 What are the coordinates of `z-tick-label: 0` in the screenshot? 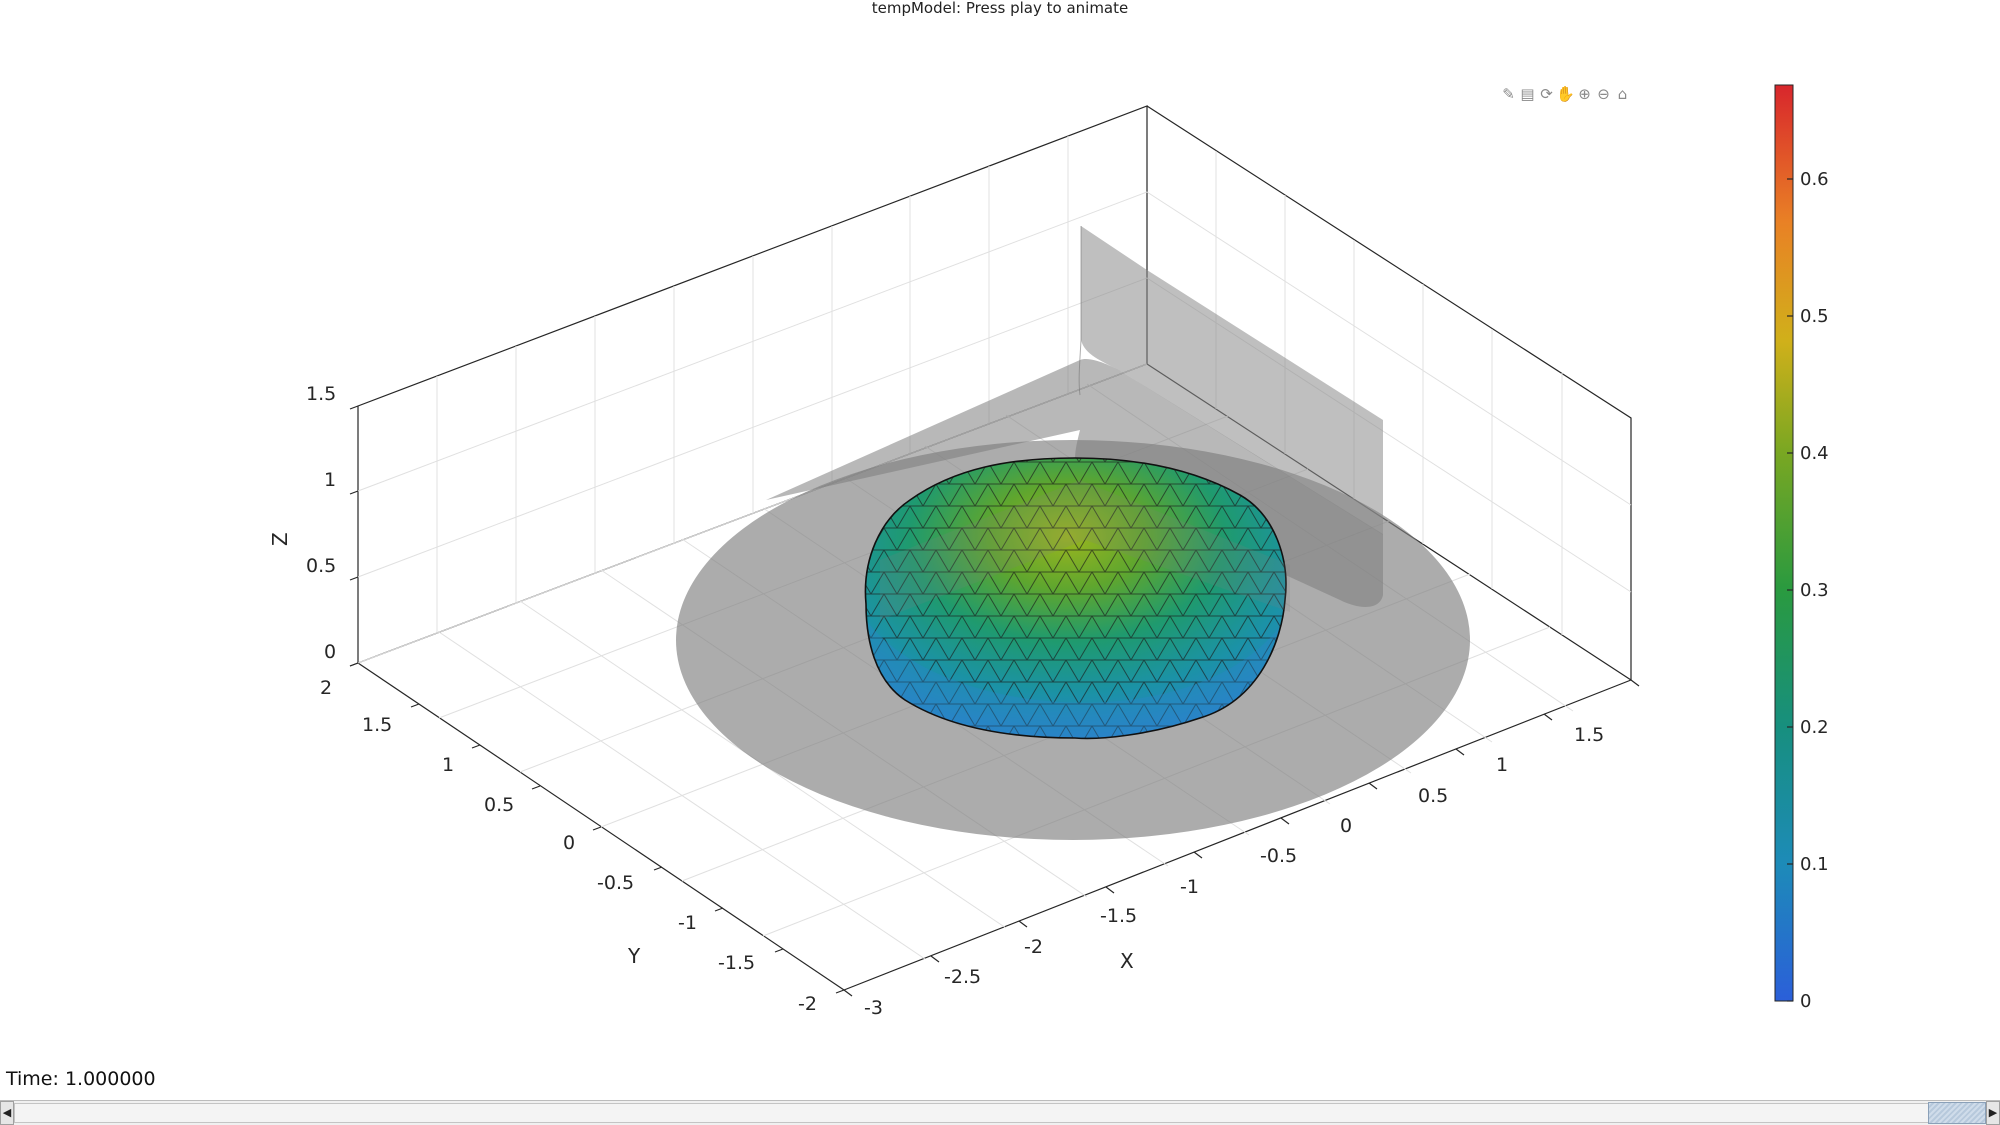 It's located at (330, 652).